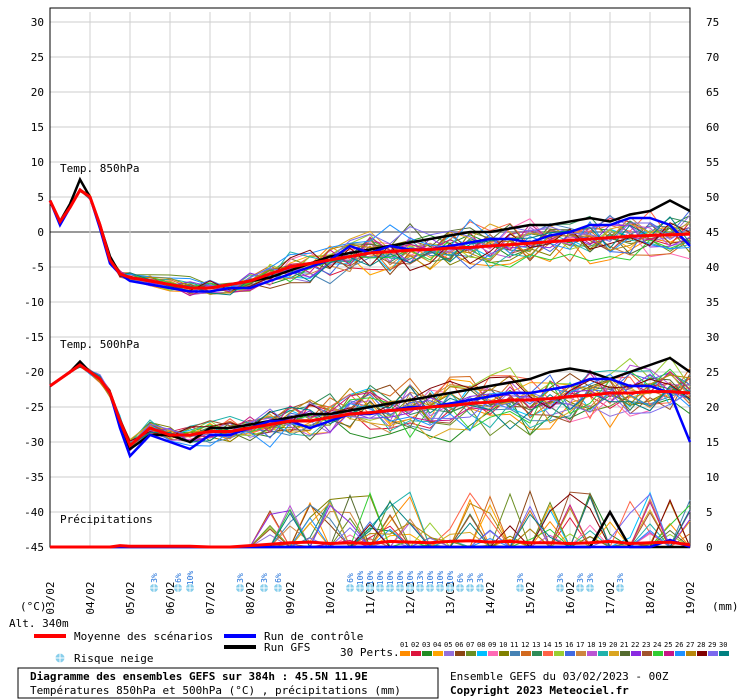 The width and height of the screenshot is (740, 700). What do you see at coordinates (459, 645) in the screenshot?
I see `pert-number-label: 06` at bounding box center [459, 645].